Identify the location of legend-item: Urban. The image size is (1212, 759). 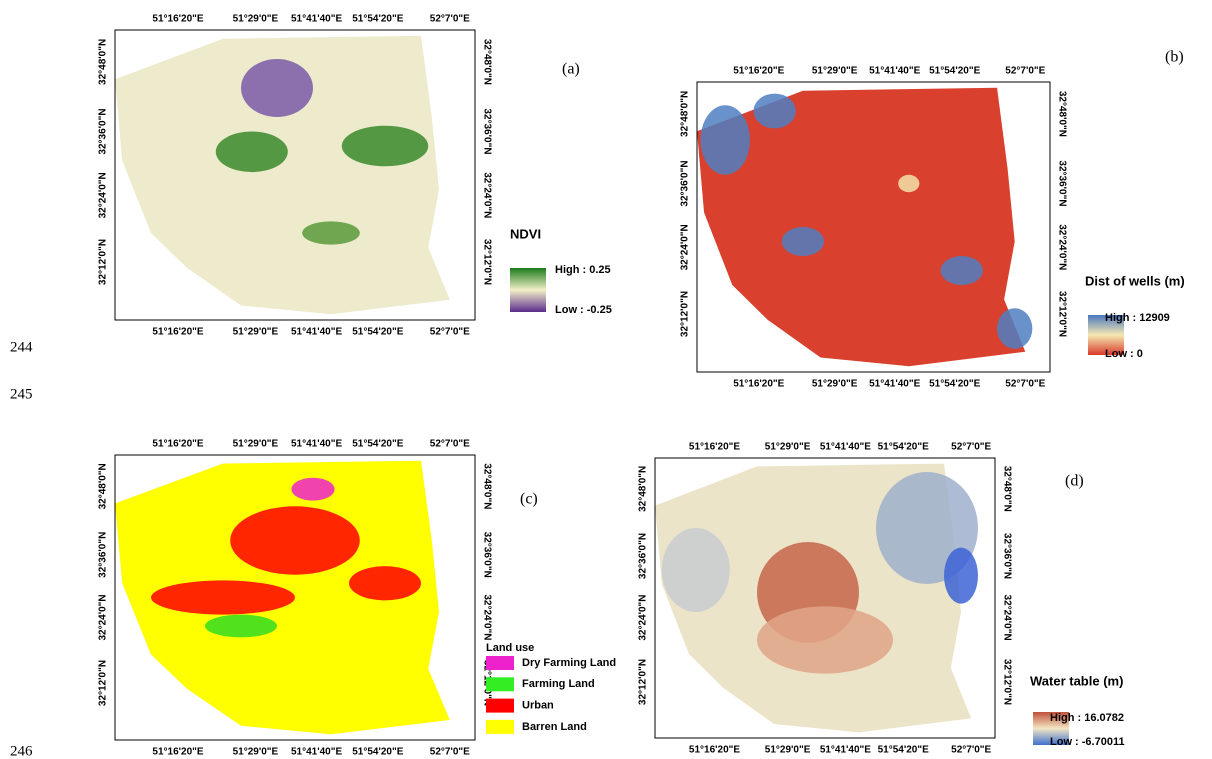
(538, 706).